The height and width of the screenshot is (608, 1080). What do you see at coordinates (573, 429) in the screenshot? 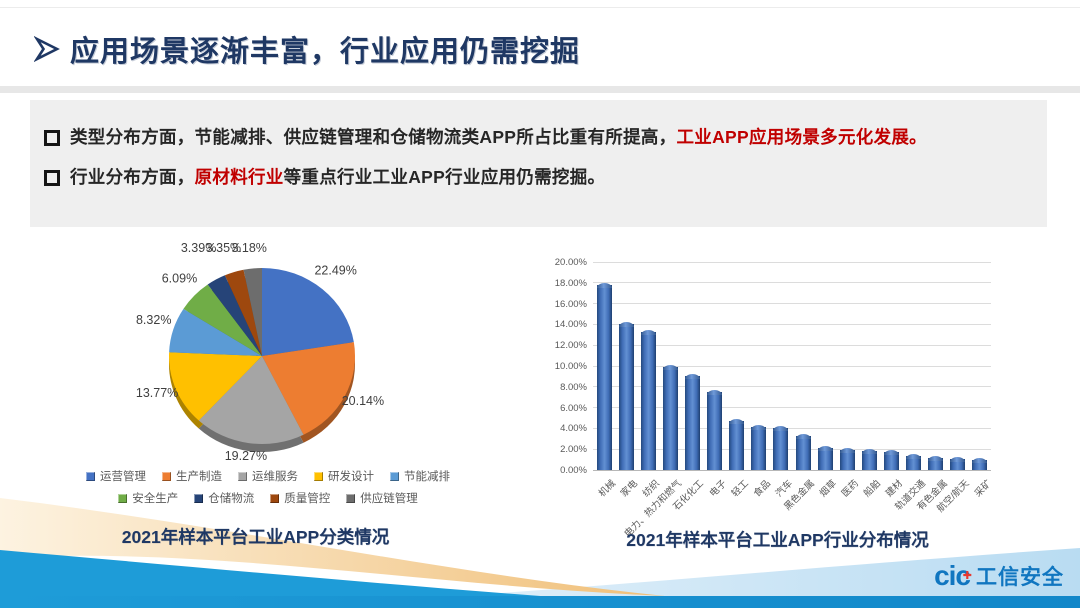
I see `y-axis-tick-label: 4.00%` at bounding box center [573, 429].